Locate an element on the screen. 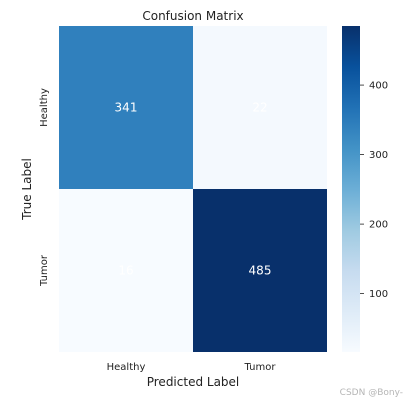 This screenshot has height=402, width=409. x-tick-label: Tumor is located at coordinates (260, 367).